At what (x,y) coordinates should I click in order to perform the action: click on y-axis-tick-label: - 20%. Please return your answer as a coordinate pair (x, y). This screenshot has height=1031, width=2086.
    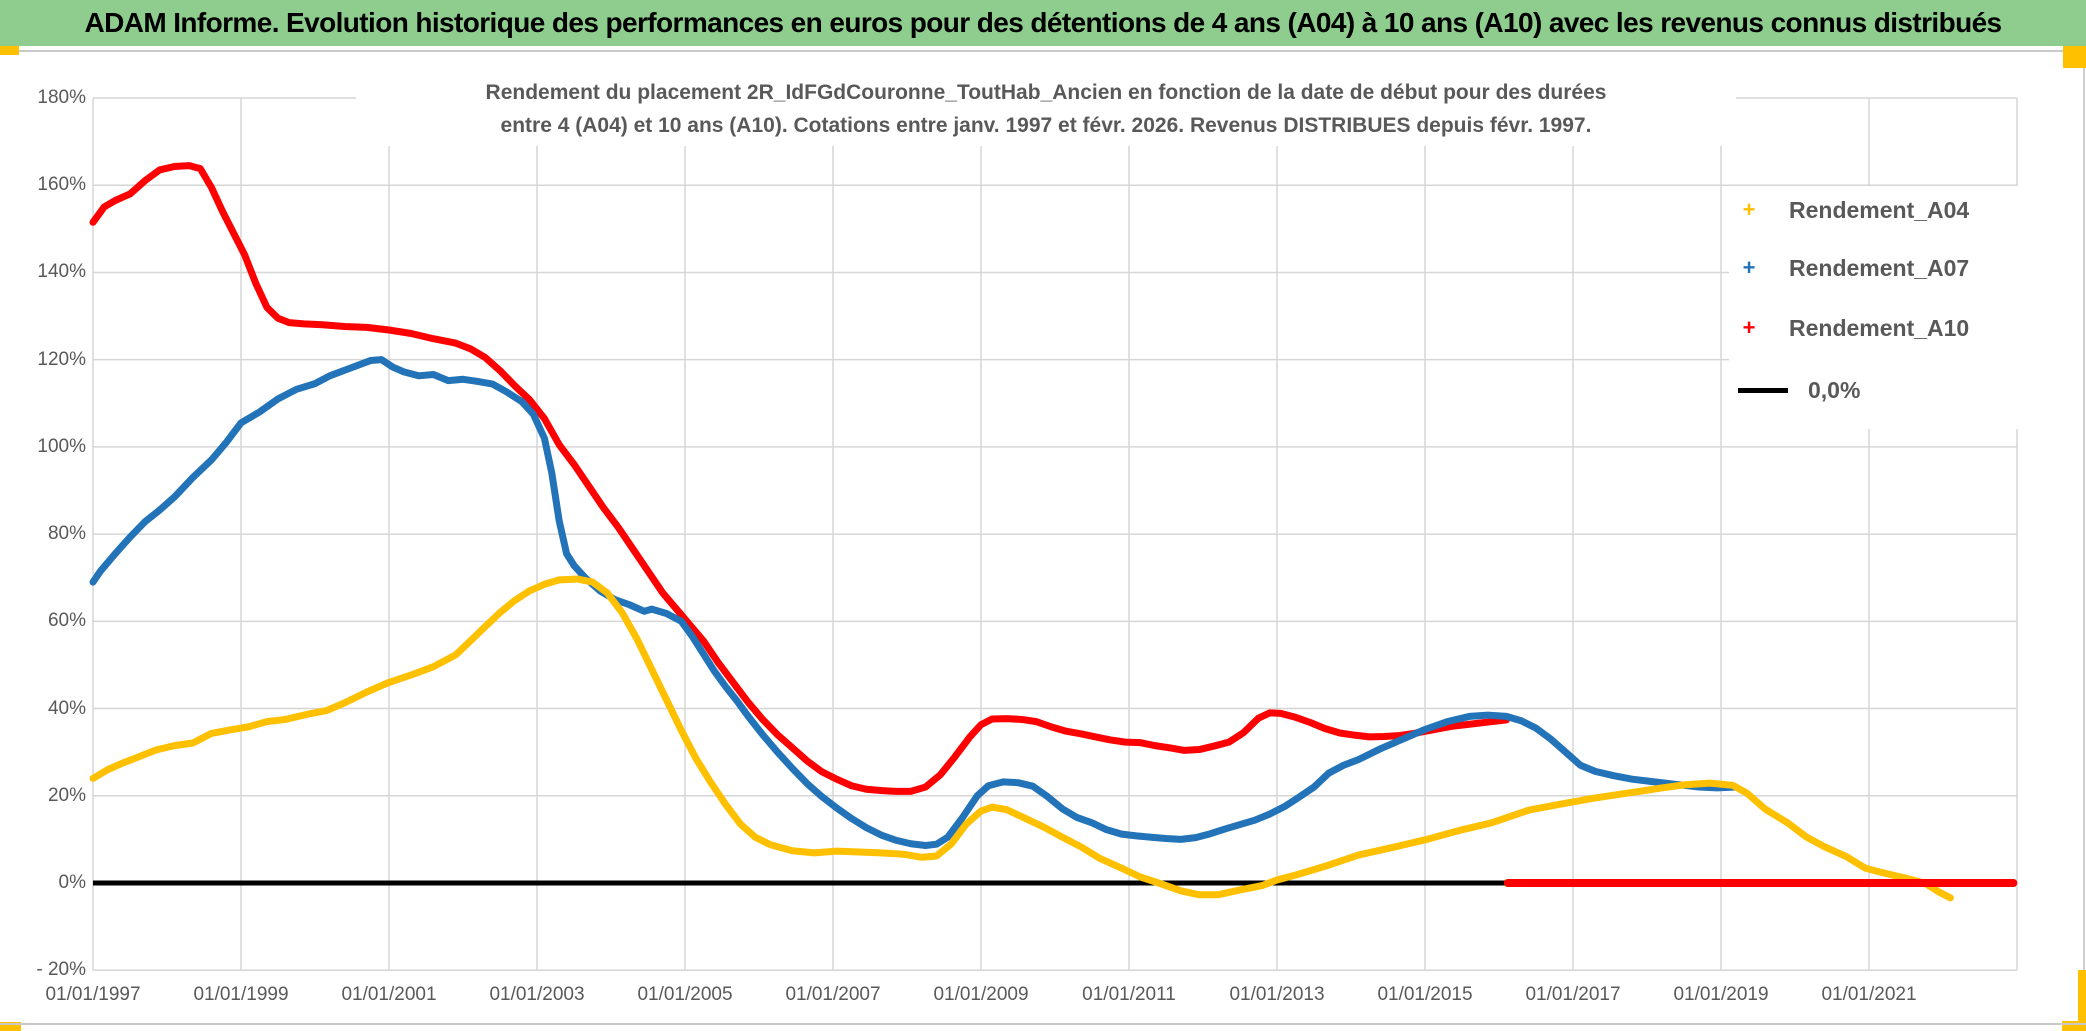
    Looking at the image, I should click on (61, 970).